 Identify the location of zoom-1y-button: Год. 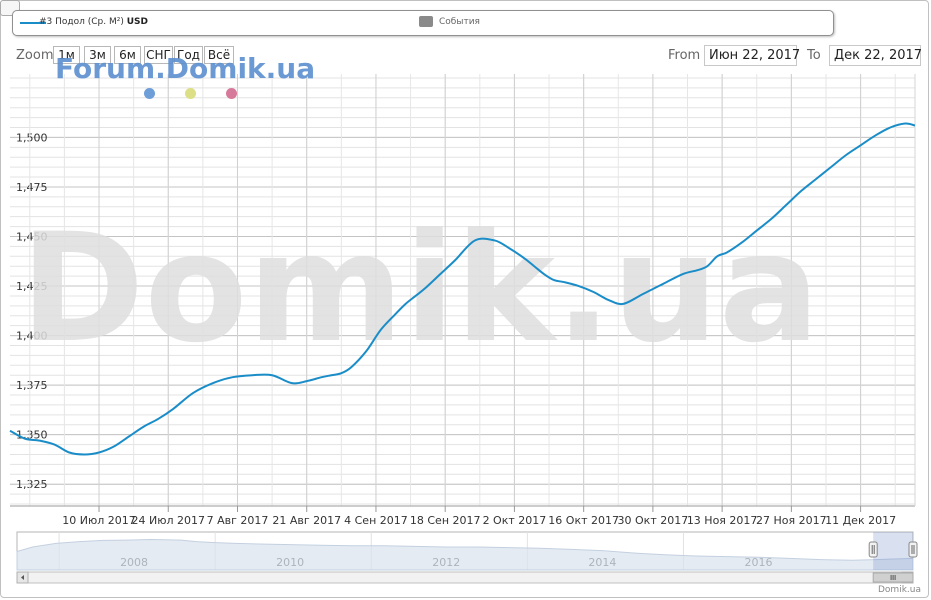
(188, 55).